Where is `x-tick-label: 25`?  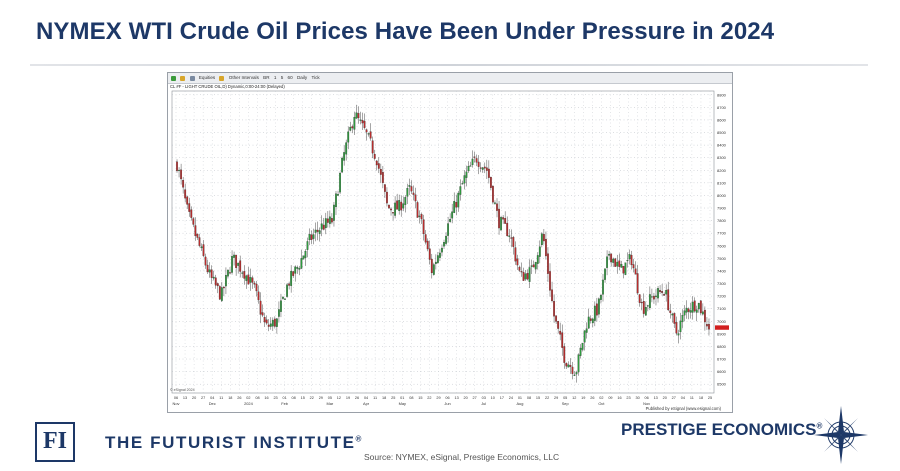
x-tick-label: 25 is located at coordinates (710, 398).